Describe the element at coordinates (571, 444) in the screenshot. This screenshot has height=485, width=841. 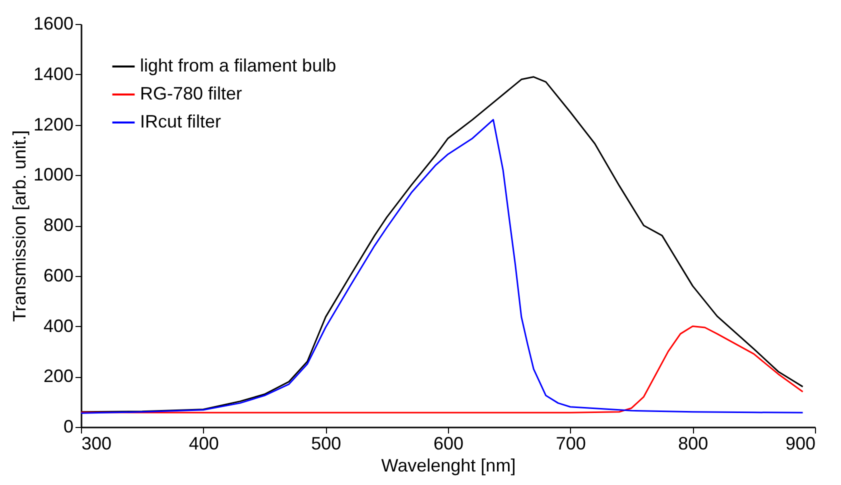
I see `x-tick-label: 700` at that location.